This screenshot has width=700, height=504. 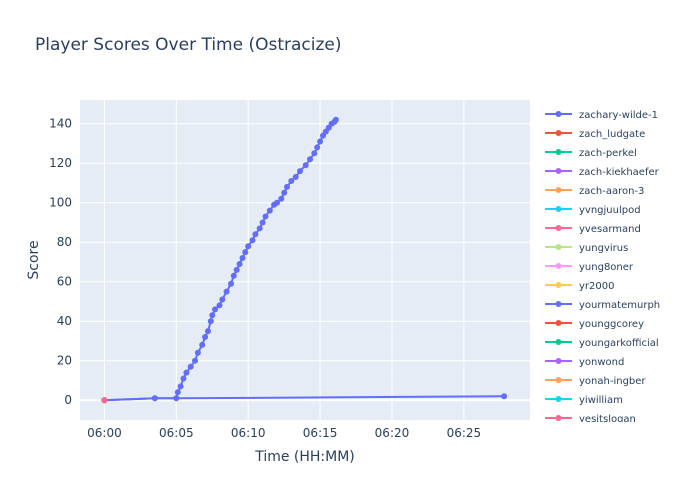 What do you see at coordinates (619, 343) in the screenshot?
I see `legend-label: youngarkofficial` at bounding box center [619, 343].